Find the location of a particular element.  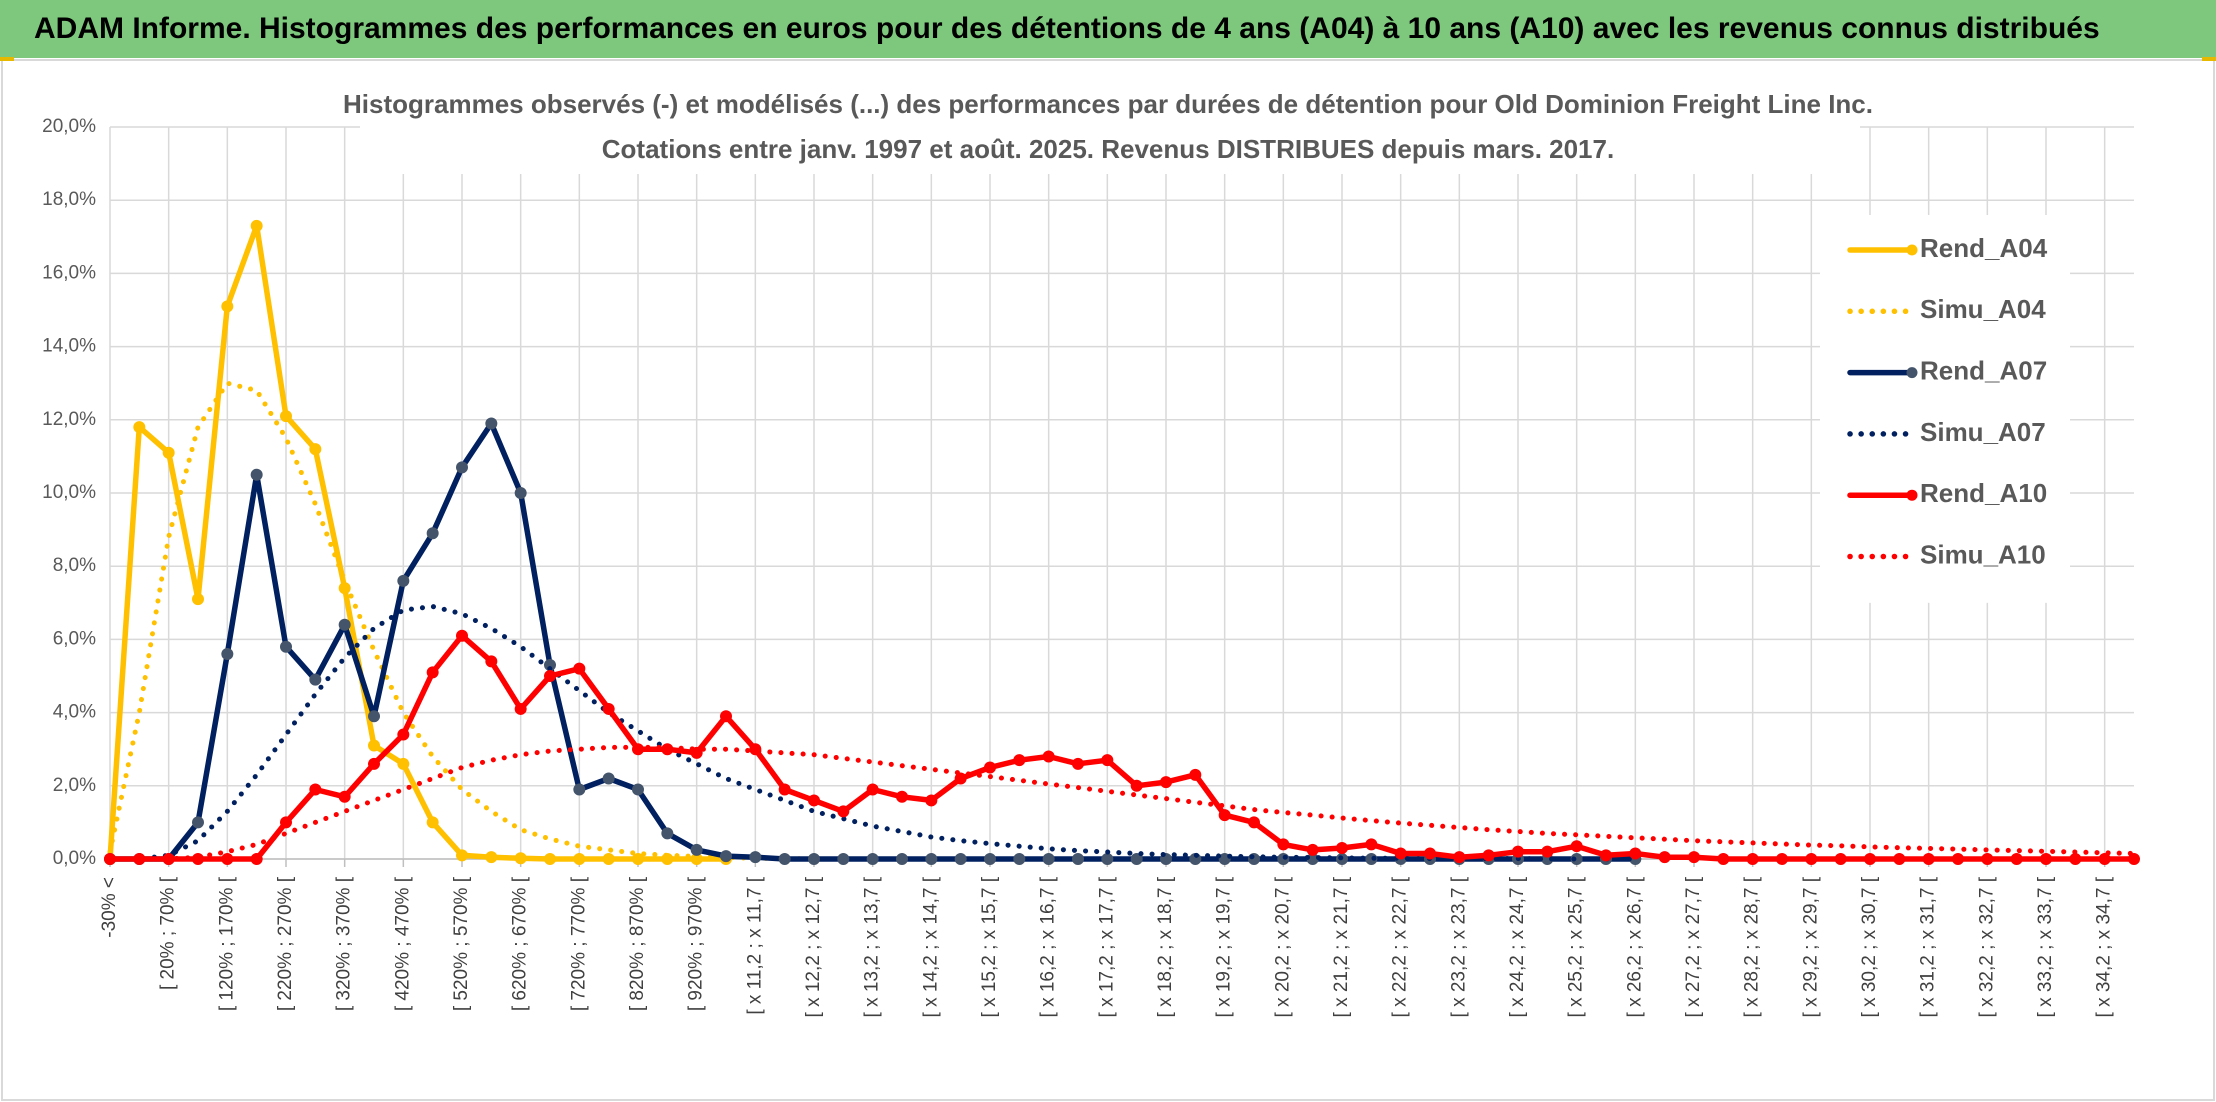

x-tick-label: [ x 16,2 ; x 16,7 [ is located at coordinates (1048, 946).